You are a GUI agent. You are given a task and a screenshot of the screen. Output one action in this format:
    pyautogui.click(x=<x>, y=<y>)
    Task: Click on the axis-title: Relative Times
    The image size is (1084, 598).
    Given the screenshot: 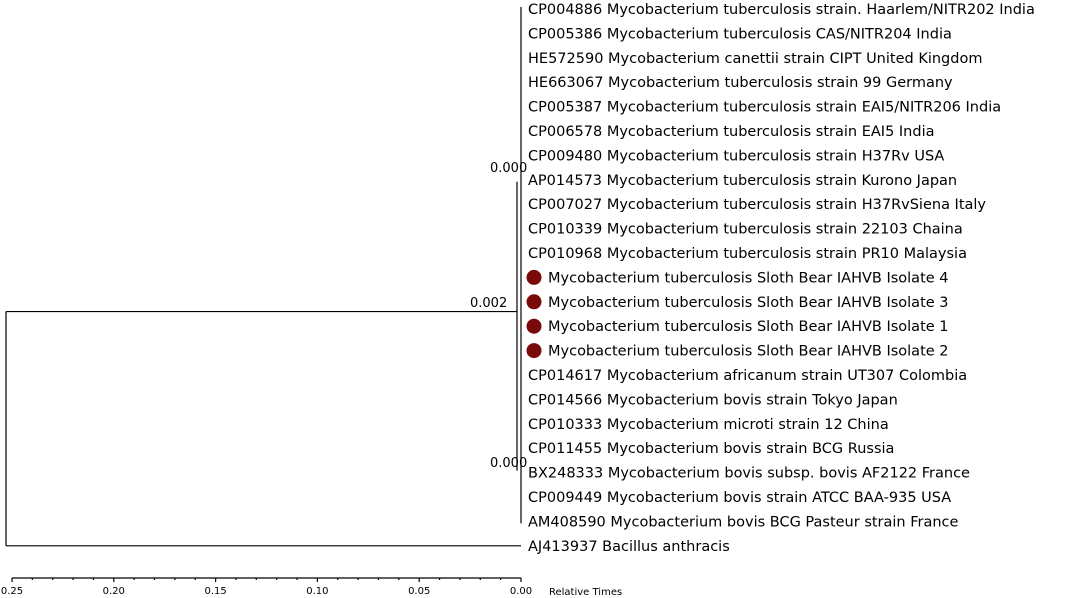 What is the action you would take?
    pyautogui.click(x=585, y=592)
    